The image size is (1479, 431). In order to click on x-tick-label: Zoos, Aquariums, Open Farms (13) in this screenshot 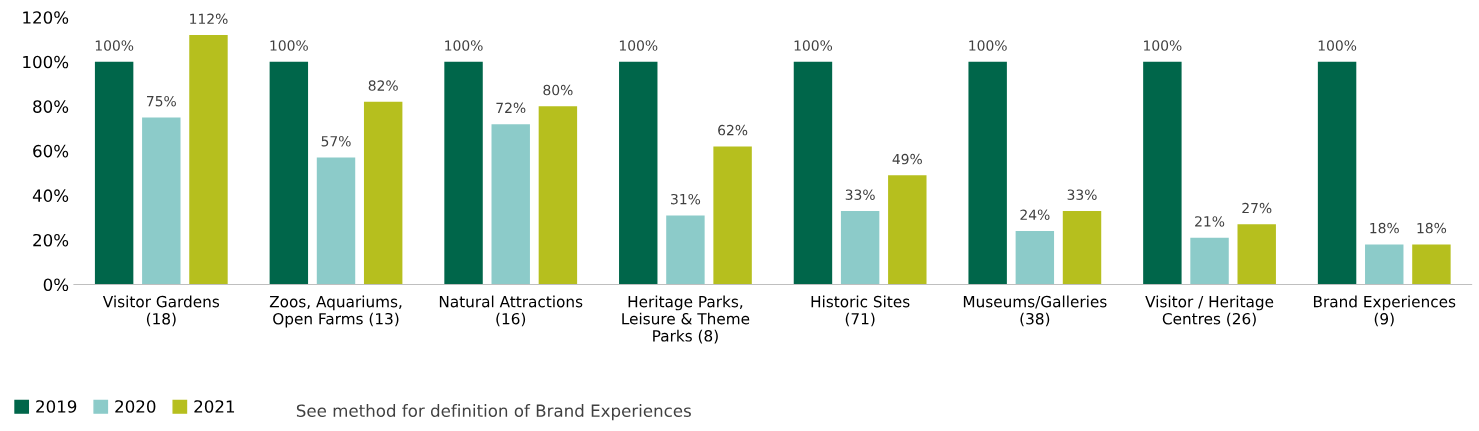, I will do `click(335, 311)`.